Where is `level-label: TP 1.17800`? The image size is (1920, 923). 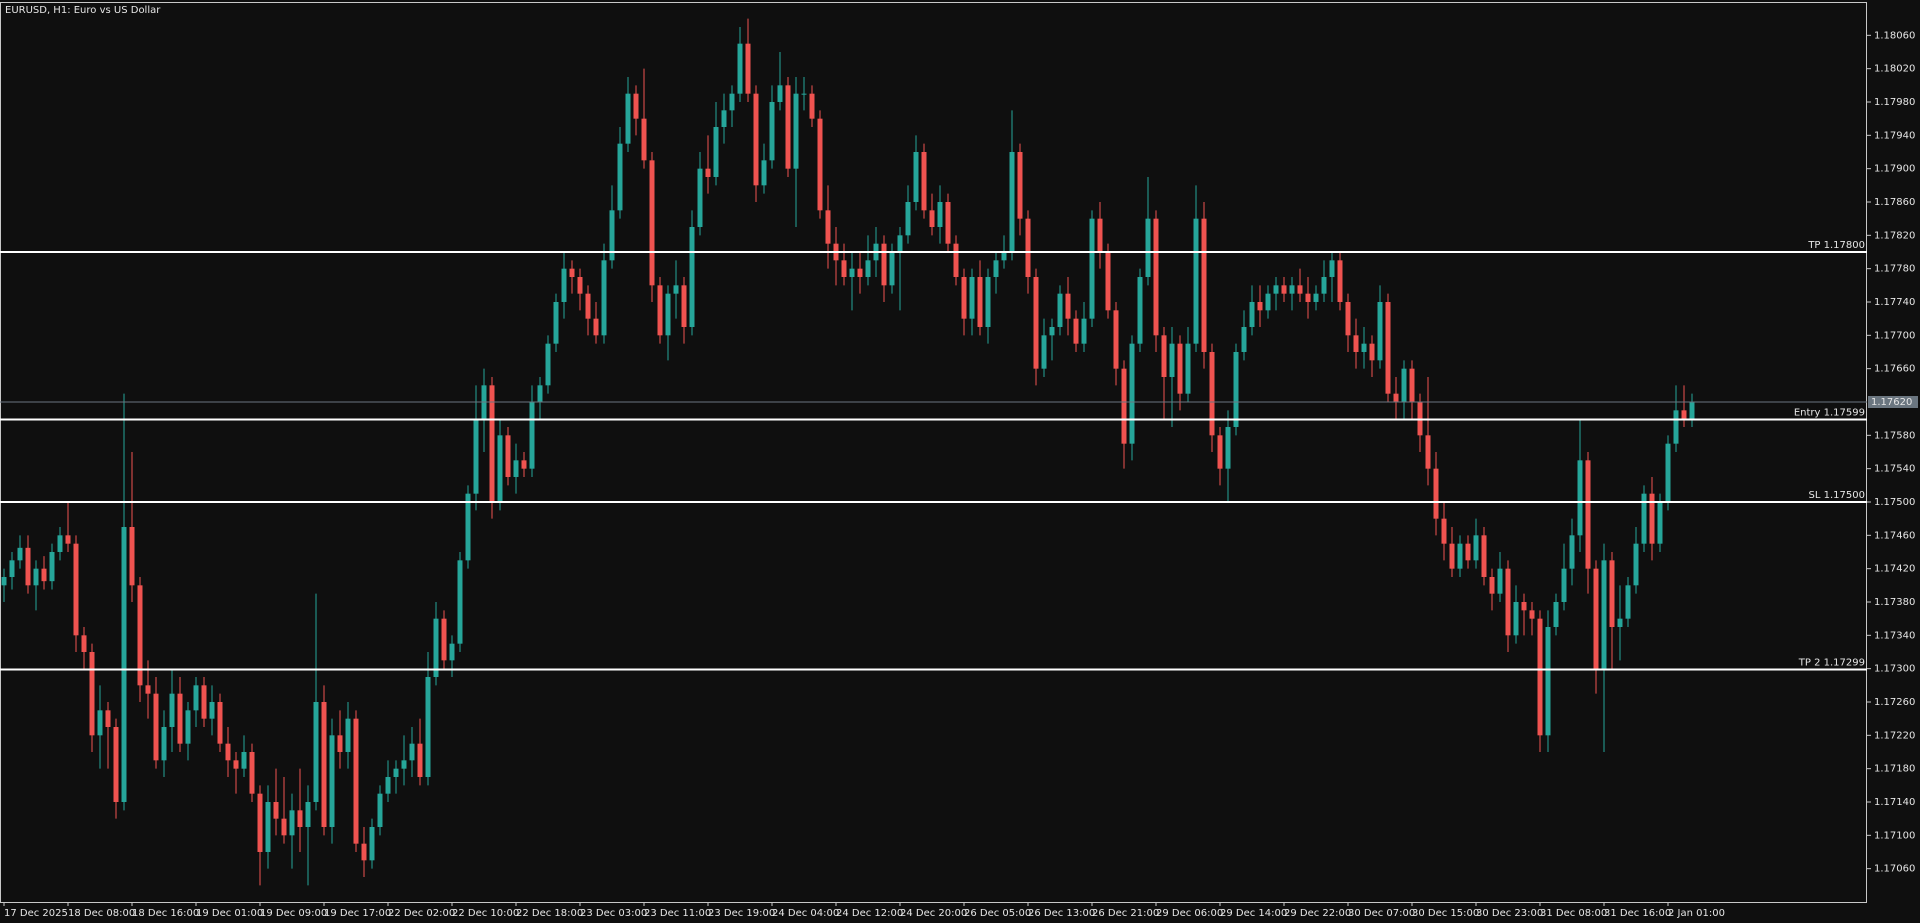
level-label: TP 1.17800 is located at coordinates (1836, 245).